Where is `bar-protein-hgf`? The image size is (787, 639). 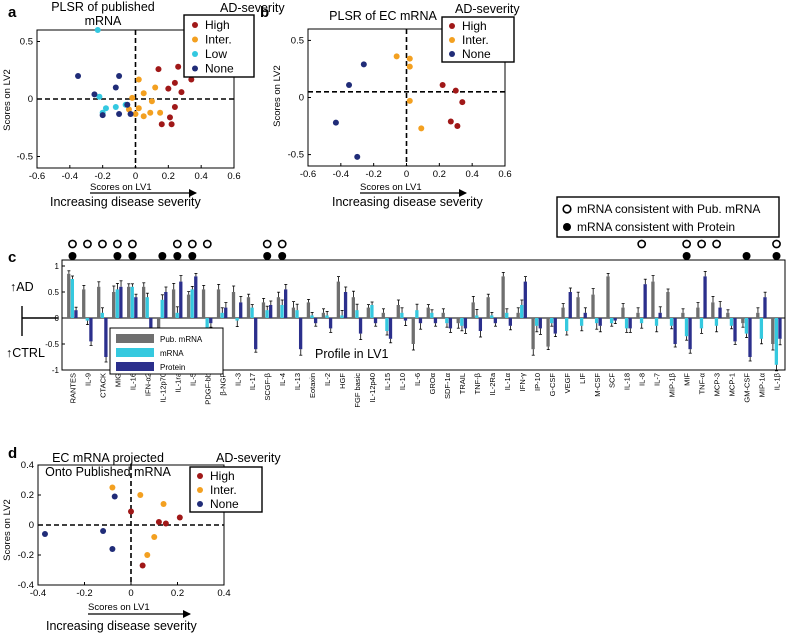
bar-protein-hgf is located at coordinates (345, 305).